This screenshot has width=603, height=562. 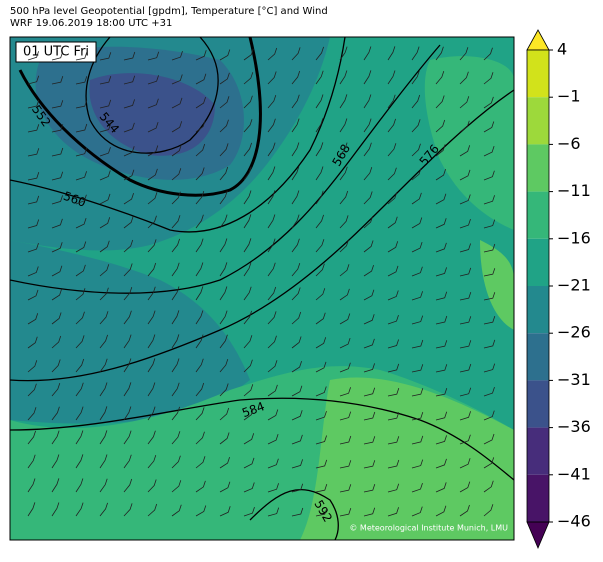 I want to click on colorbar-tick-label: −26, so click(x=574, y=332).